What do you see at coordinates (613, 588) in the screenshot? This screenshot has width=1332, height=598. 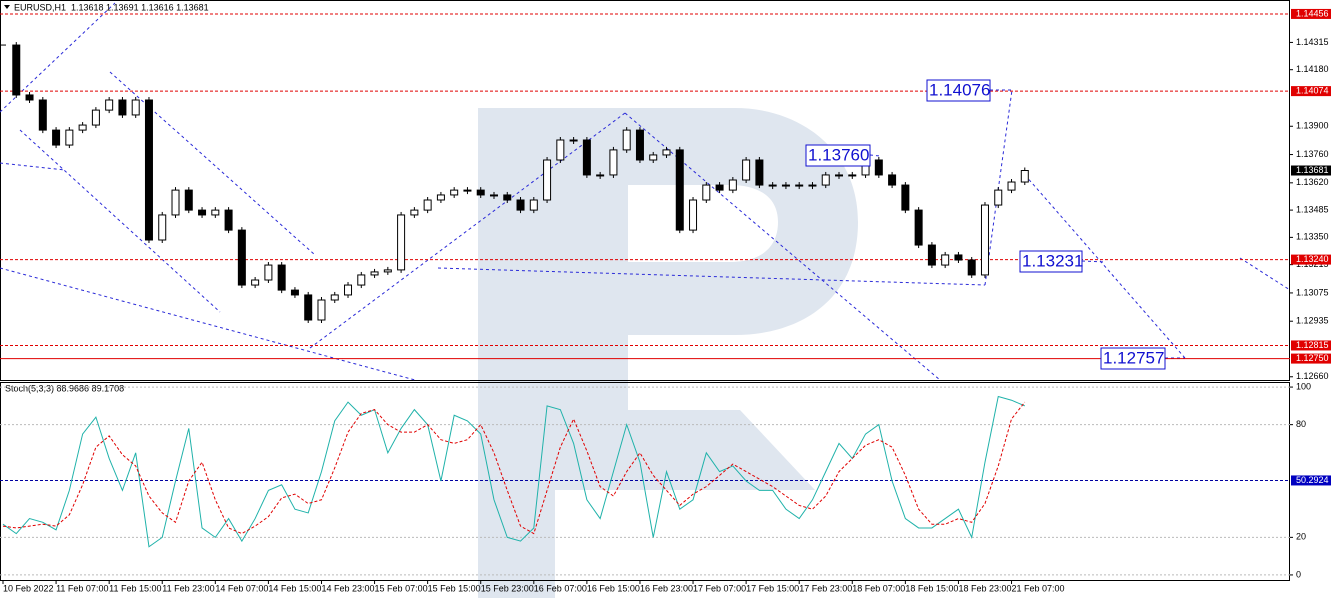 I see `x-tick-label: 16 Feb 15:00` at bounding box center [613, 588].